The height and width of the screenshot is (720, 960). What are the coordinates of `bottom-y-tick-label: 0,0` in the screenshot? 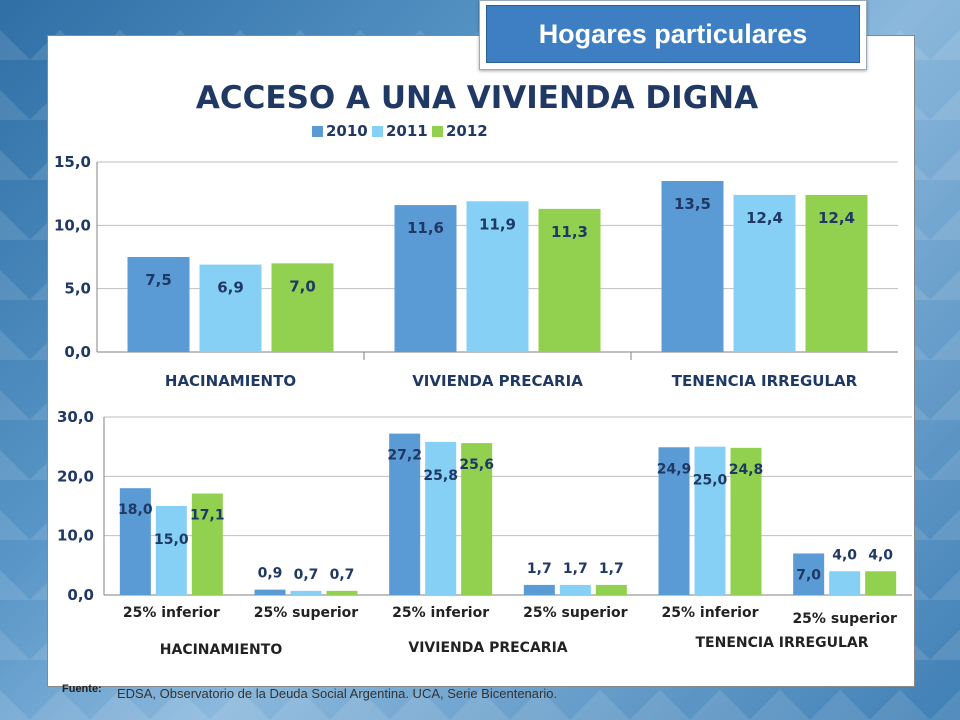 It's located at (80, 595).